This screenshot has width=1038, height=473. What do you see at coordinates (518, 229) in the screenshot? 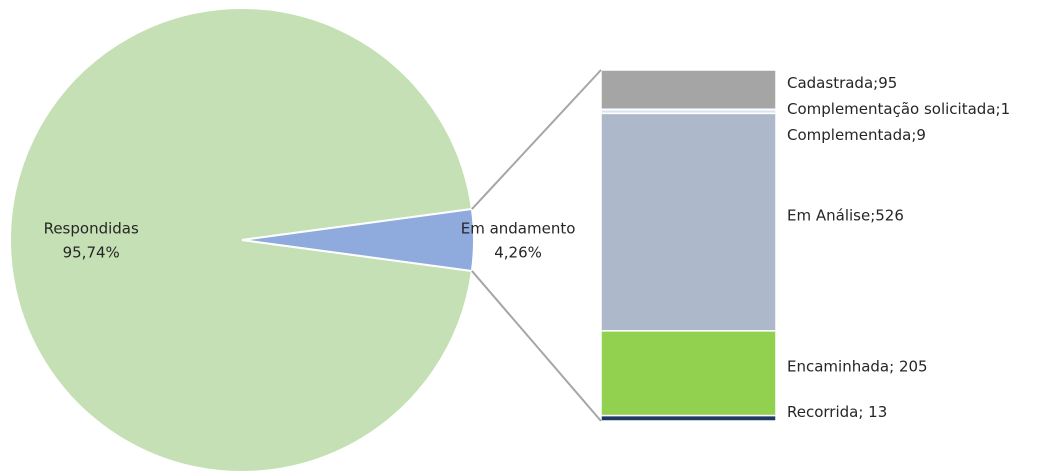
I see `pie-label: Em andamento` at bounding box center [518, 229].